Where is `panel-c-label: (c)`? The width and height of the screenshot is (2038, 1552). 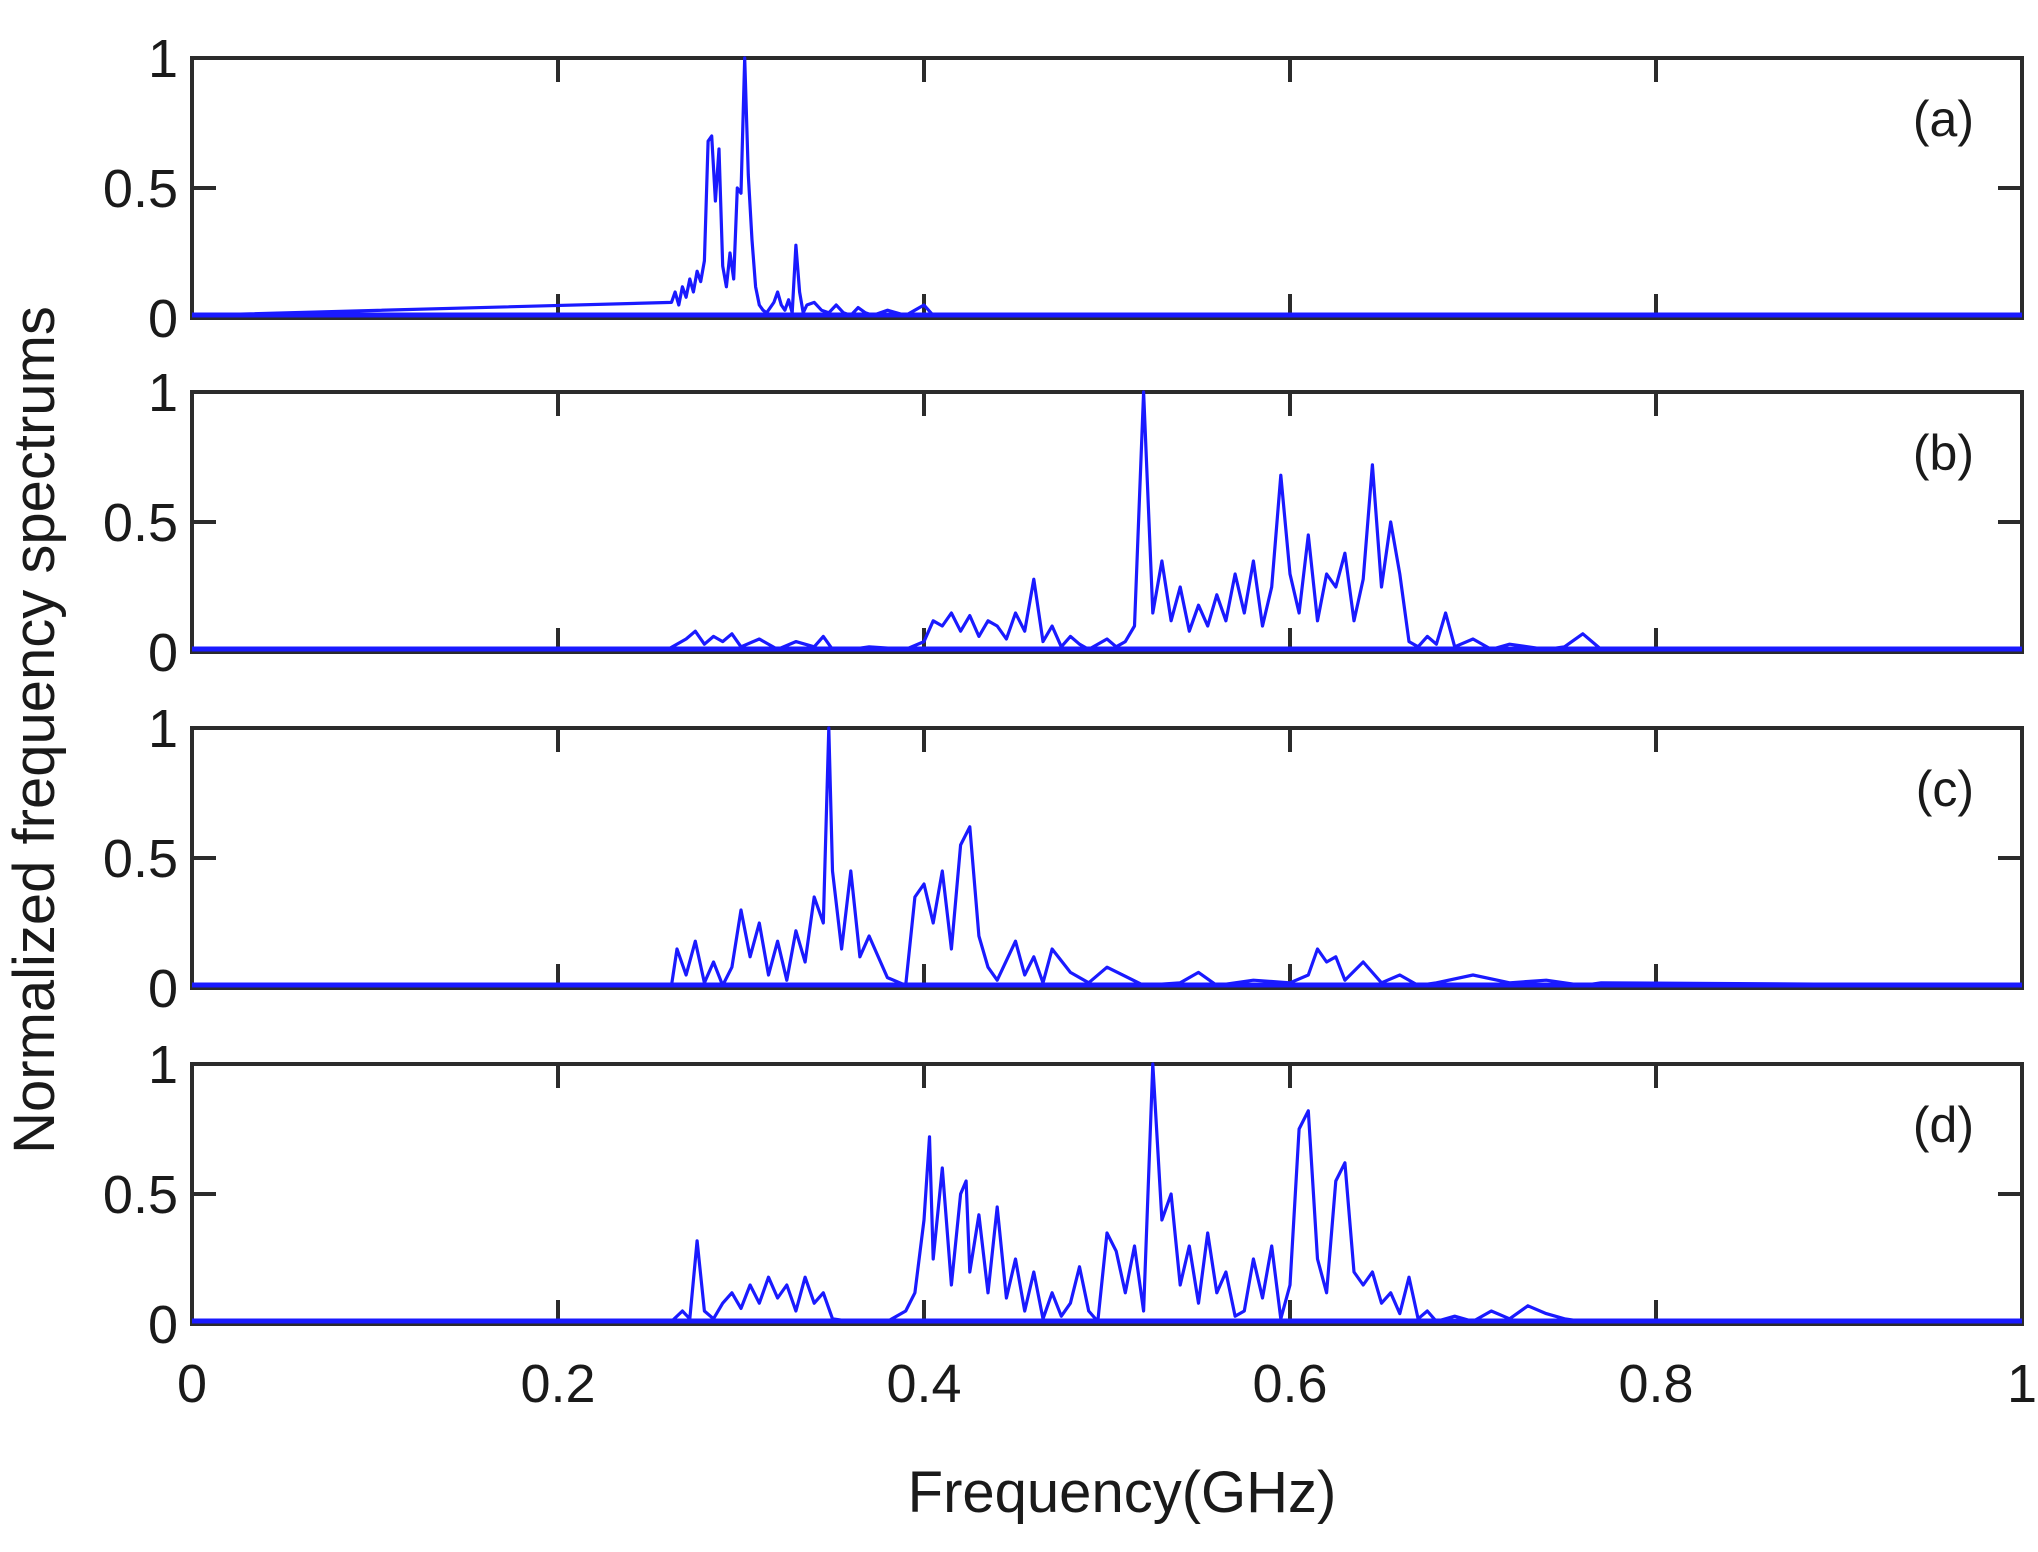
panel-c-label: (c) is located at coordinates (1945, 789).